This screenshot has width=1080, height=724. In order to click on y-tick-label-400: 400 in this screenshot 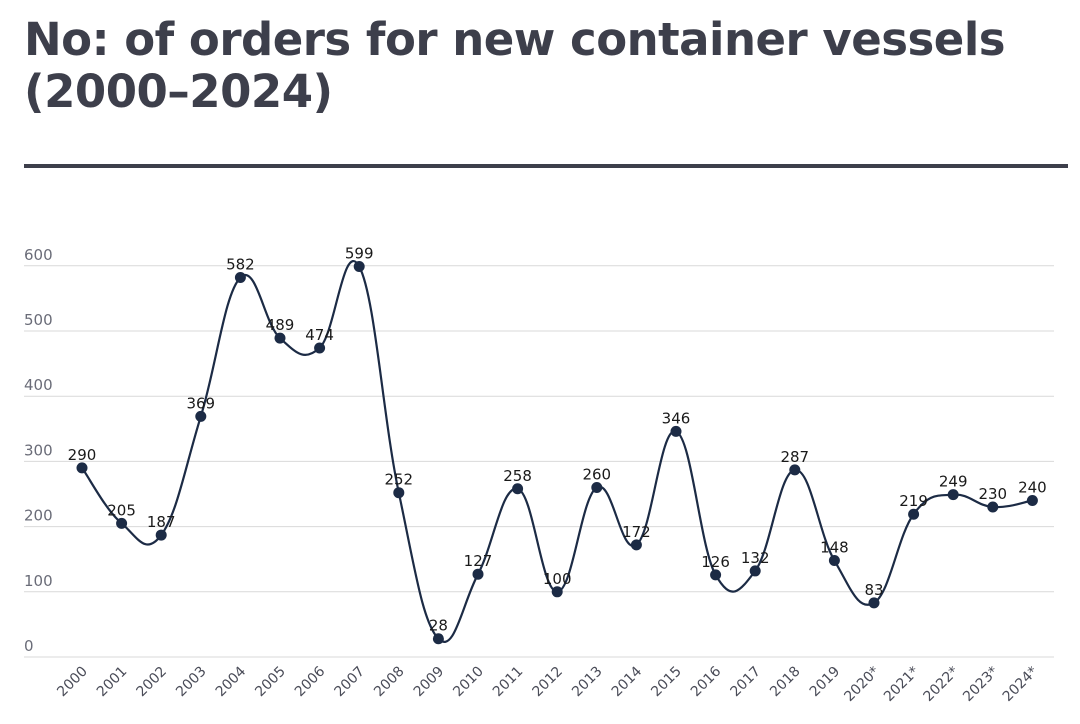, I will do `click(38, 385)`.